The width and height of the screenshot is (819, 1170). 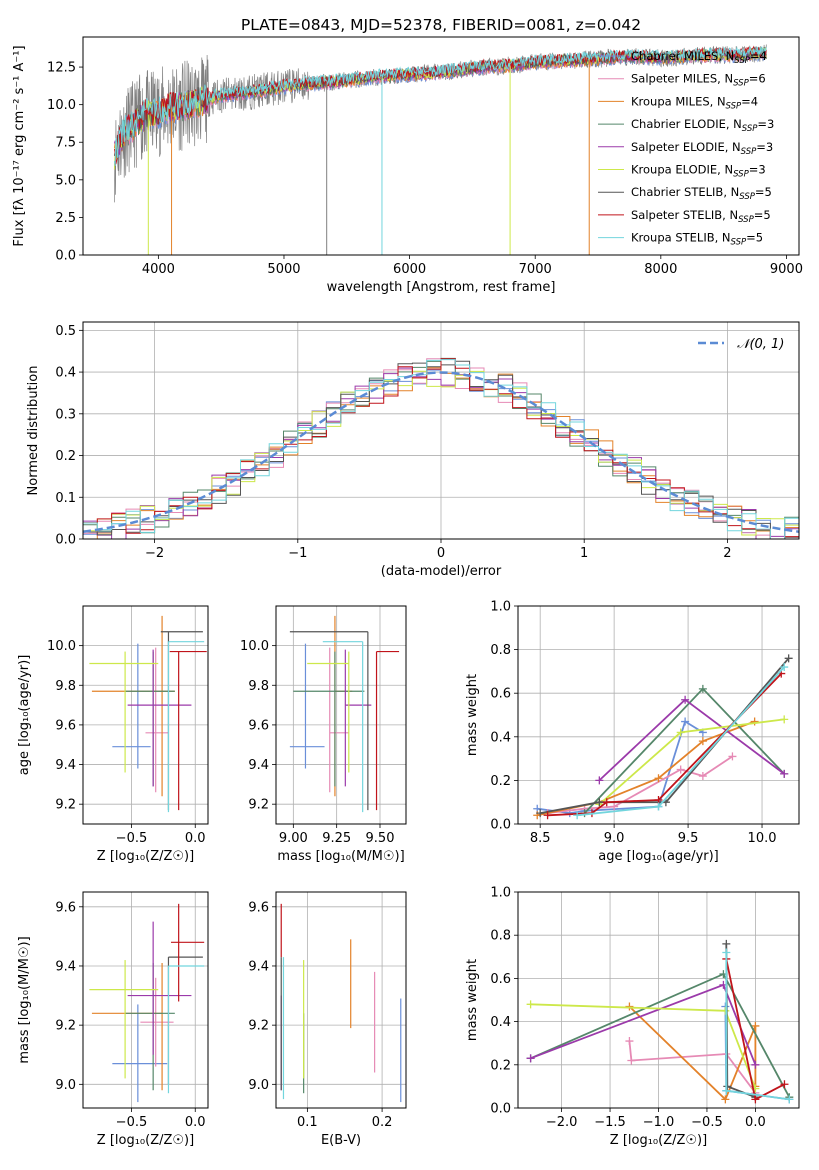 I want to click on model-spectrum-kr_stelib, so click(x=440, y=106).